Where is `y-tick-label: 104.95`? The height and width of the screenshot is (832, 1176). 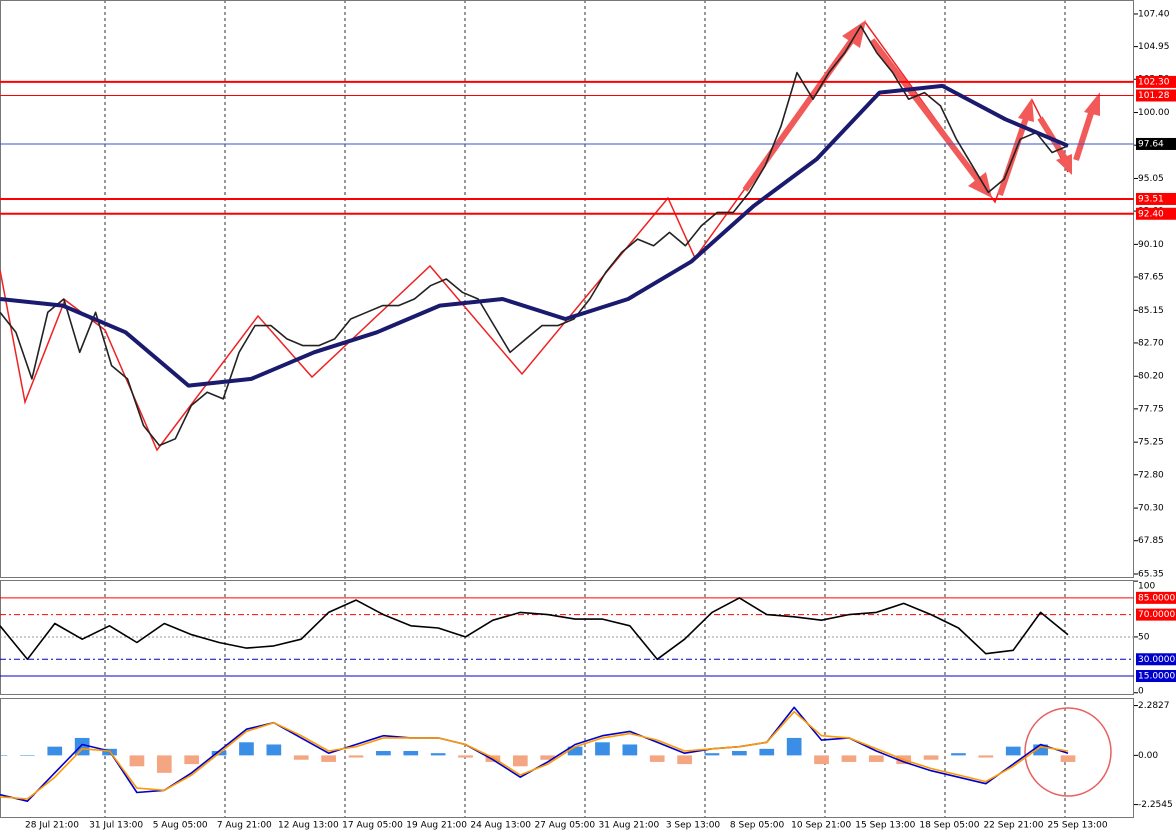
y-tick-label: 104.95 is located at coordinates (1154, 47).